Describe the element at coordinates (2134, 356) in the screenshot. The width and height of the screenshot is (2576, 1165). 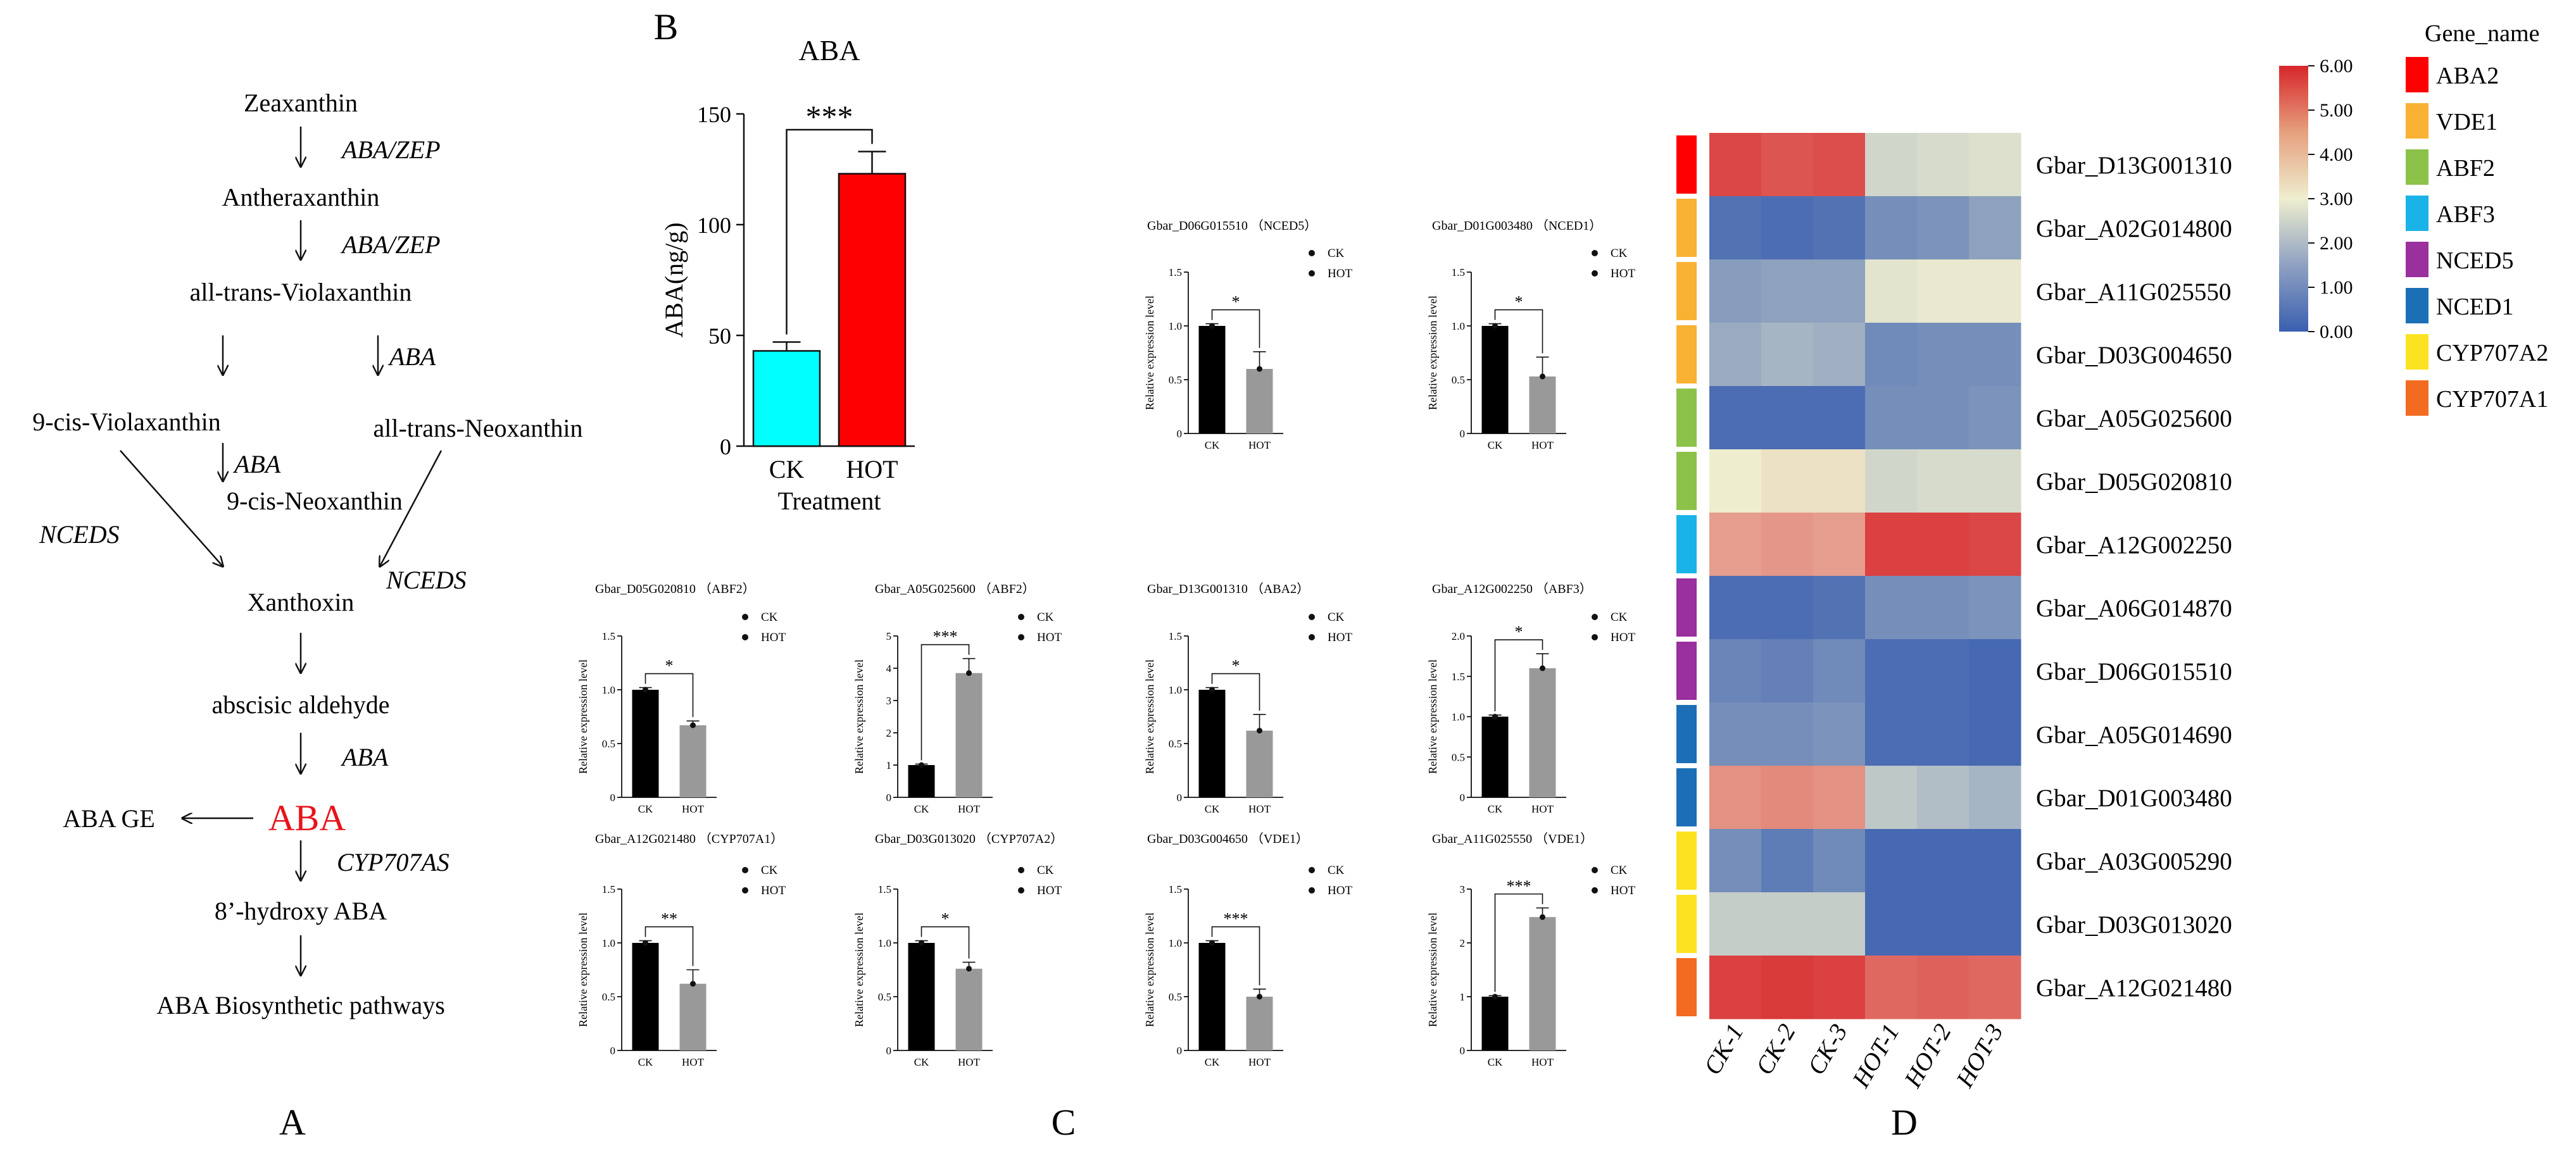
I see `heatmap-row-label: Gbar_D03G004650` at that location.